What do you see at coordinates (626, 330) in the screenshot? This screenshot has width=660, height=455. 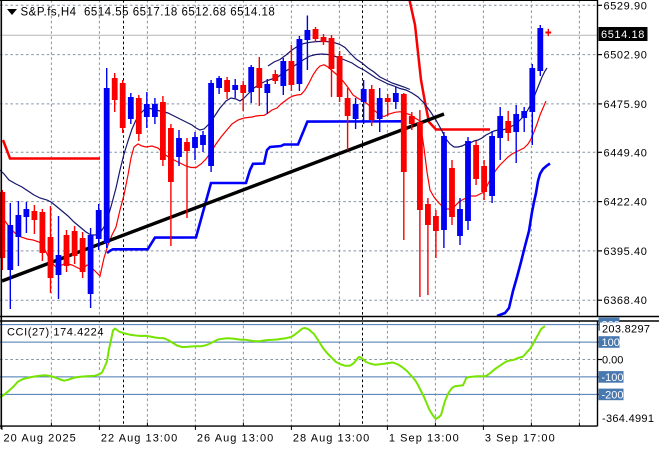 I see `svg-text: 203.8297` at bounding box center [626, 330].